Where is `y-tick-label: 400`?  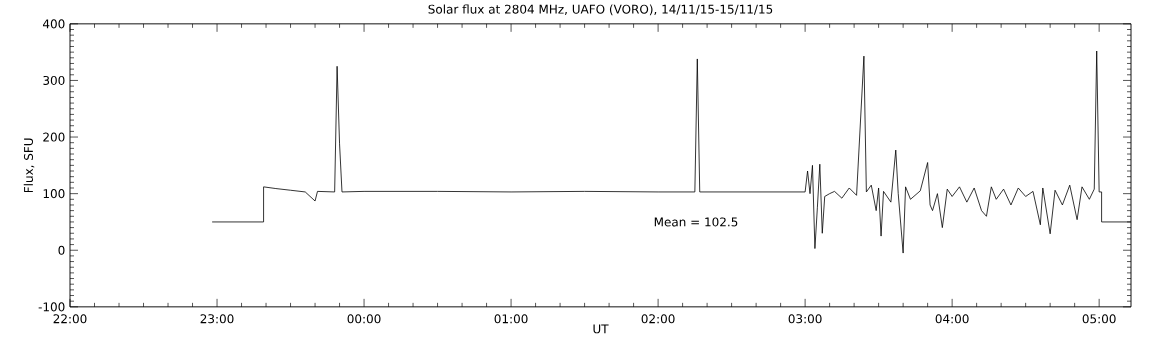 y-tick-label: 400 is located at coordinates (53, 24).